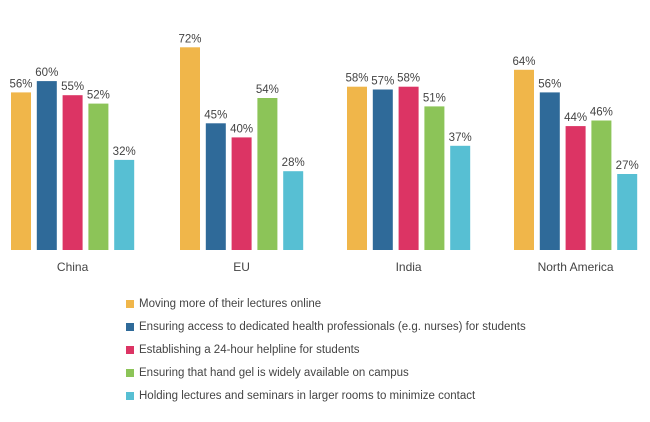  Describe the element at coordinates (241, 267) in the screenshot. I see `category-label-eu: EU` at that location.